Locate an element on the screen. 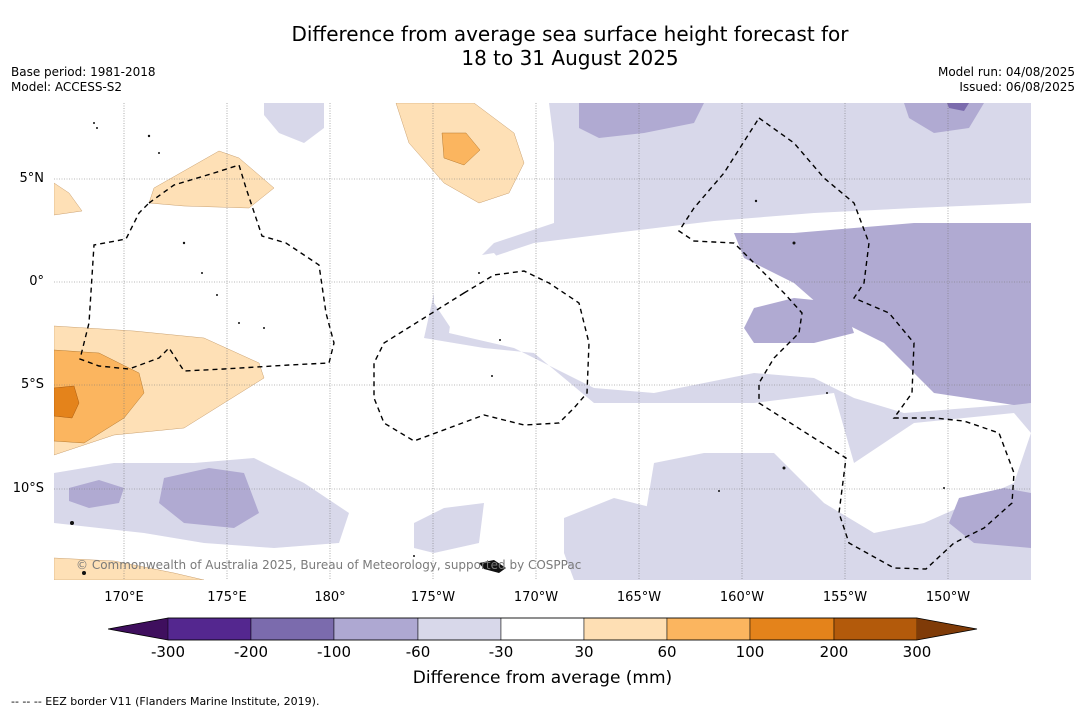  title-line-2: 18 to 31 August 2025 is located at coordinates (570, 58).